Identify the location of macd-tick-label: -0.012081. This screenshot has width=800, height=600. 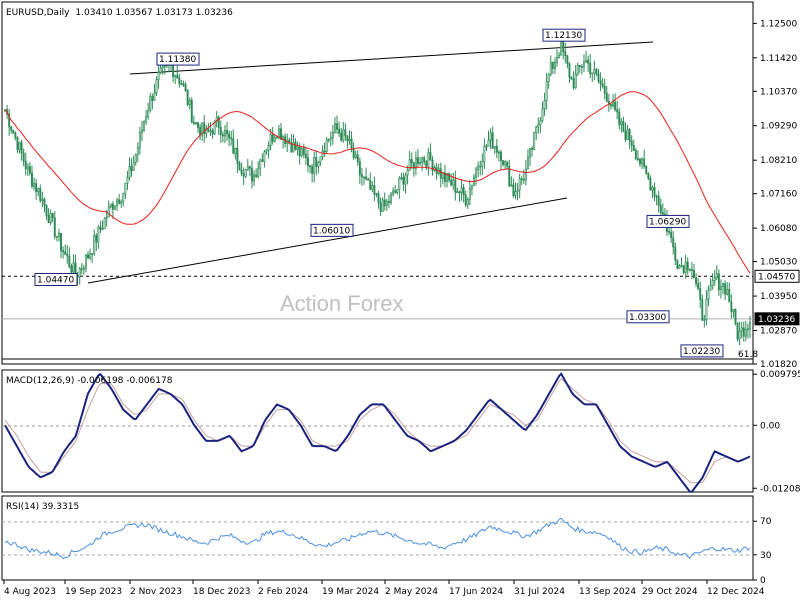
(780, 489).